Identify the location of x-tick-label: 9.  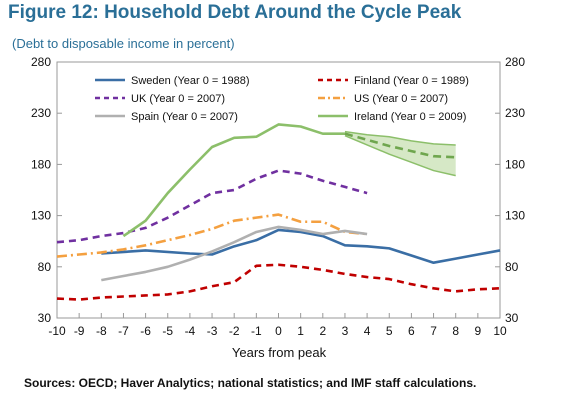
(478, 331).